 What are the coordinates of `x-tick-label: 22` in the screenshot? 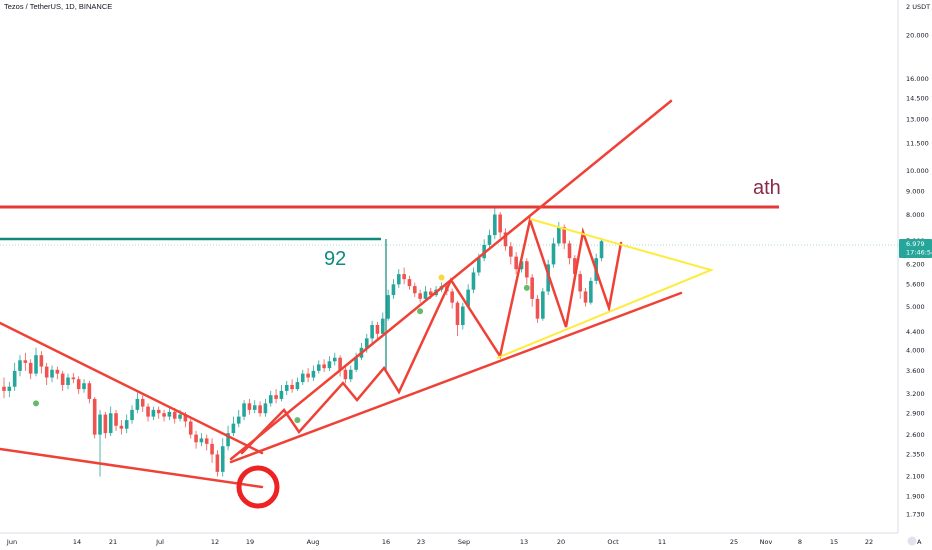 It's located at (869, 542).